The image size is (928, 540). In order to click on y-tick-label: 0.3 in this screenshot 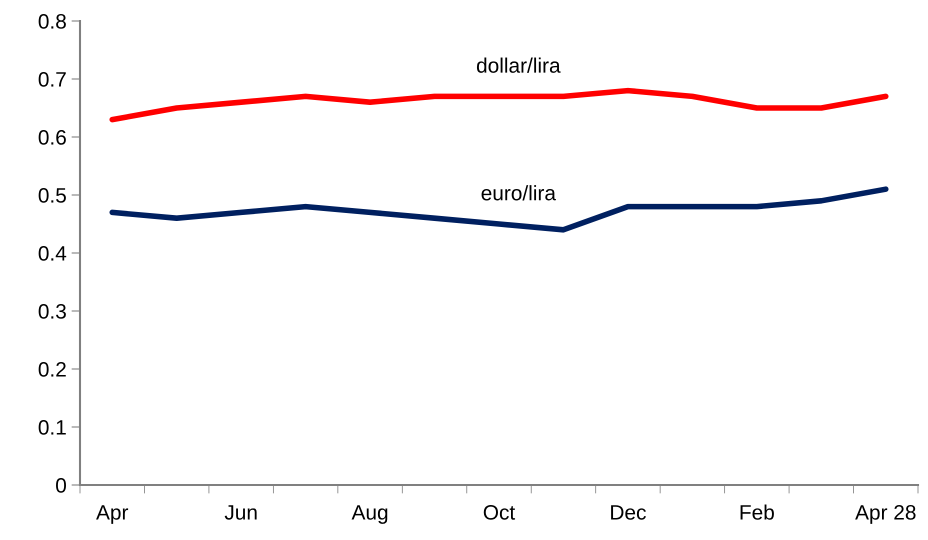, I will do `click(52, 311)`.